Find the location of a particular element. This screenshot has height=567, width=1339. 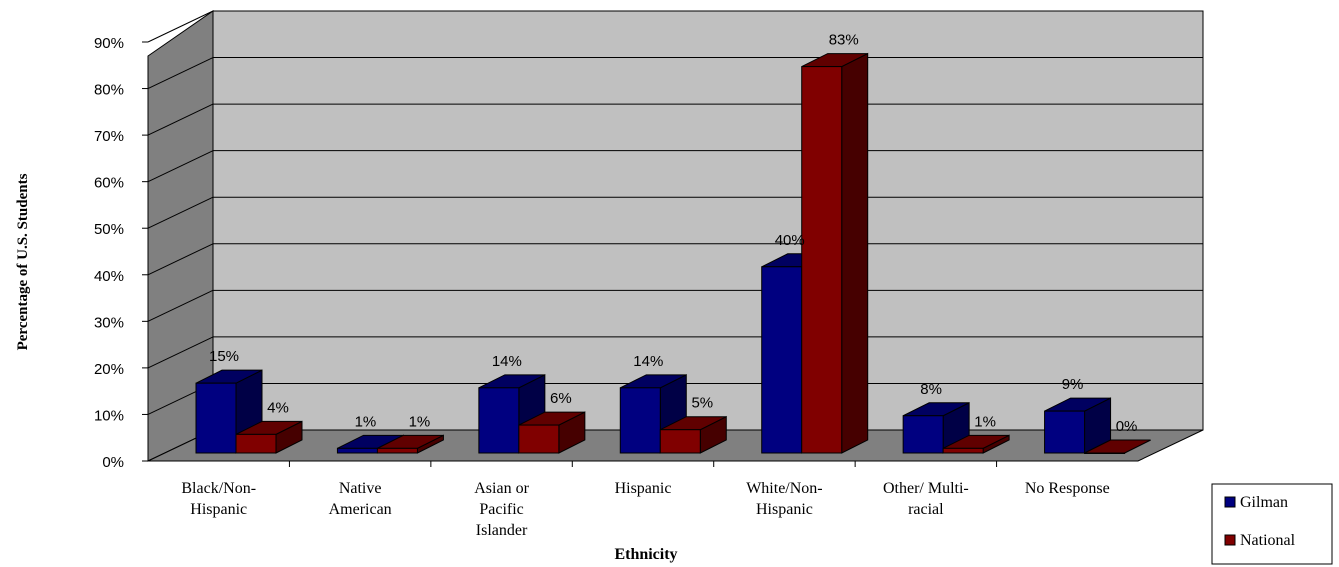

y-tick-label: 30% is located at coordinates (109, 322).